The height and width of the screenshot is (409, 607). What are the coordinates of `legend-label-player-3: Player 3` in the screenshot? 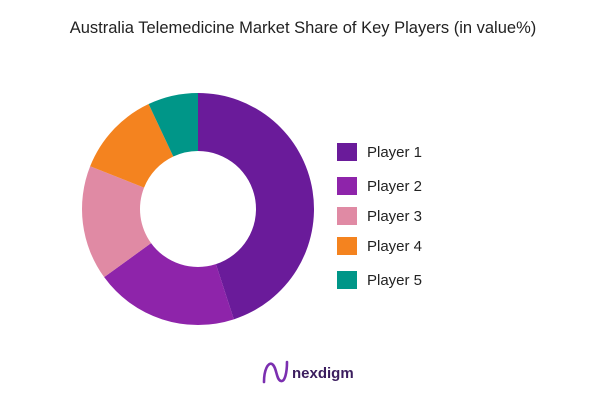 It's located at (394, 216).